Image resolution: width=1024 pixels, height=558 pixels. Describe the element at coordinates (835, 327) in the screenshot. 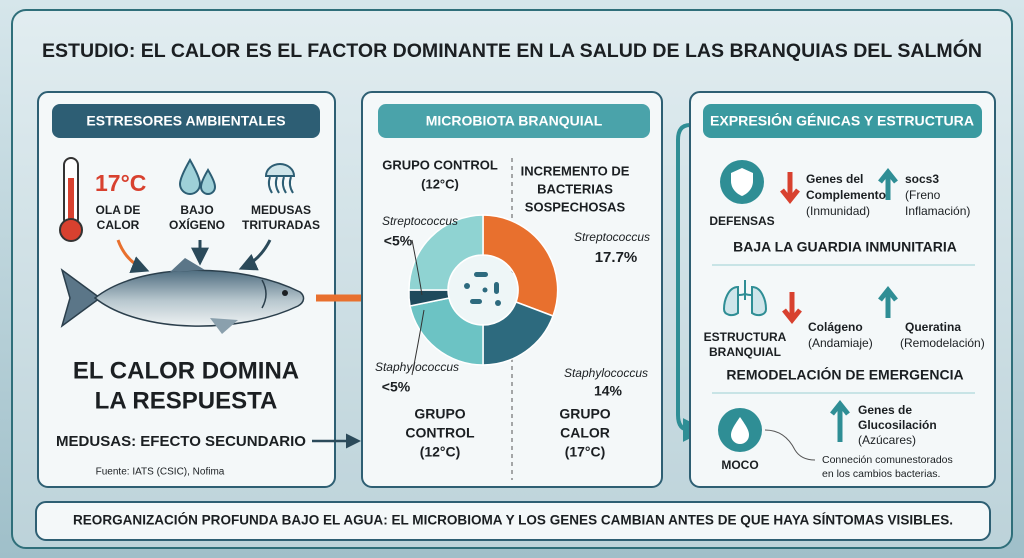

I see `gene-title: Colágeno` at that location.